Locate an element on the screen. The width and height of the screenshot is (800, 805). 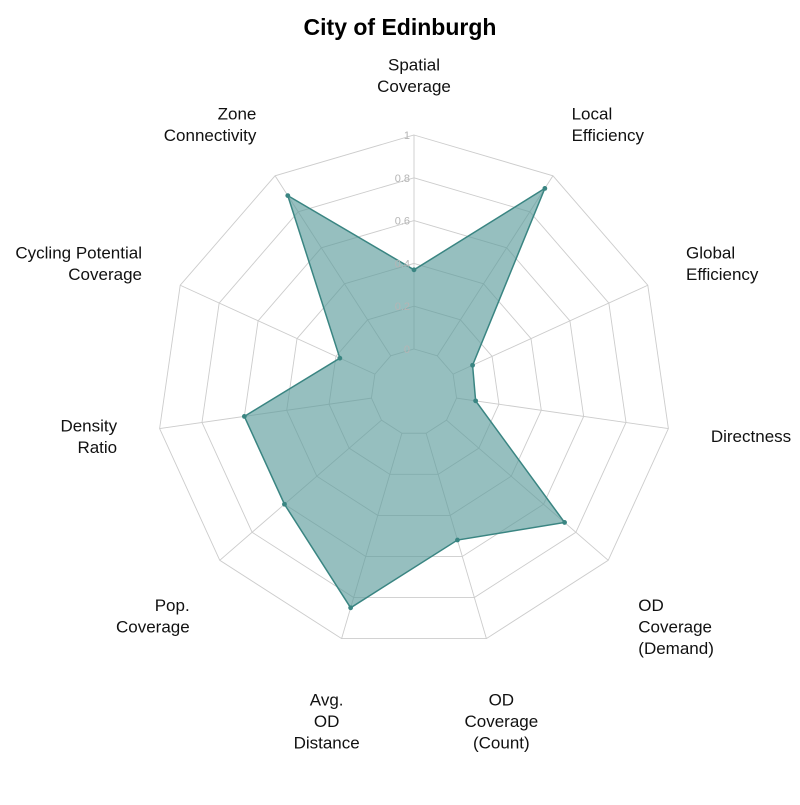
axis-label-line: Zone is located at coordinates (237, 114).